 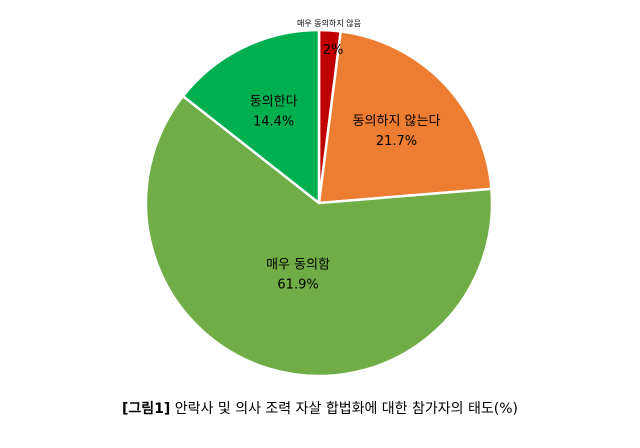 What do you see at coordinates (297, 285) in the screenshot?
I see `slice-value-label: 61.9%` at bounding box center [297, 285].